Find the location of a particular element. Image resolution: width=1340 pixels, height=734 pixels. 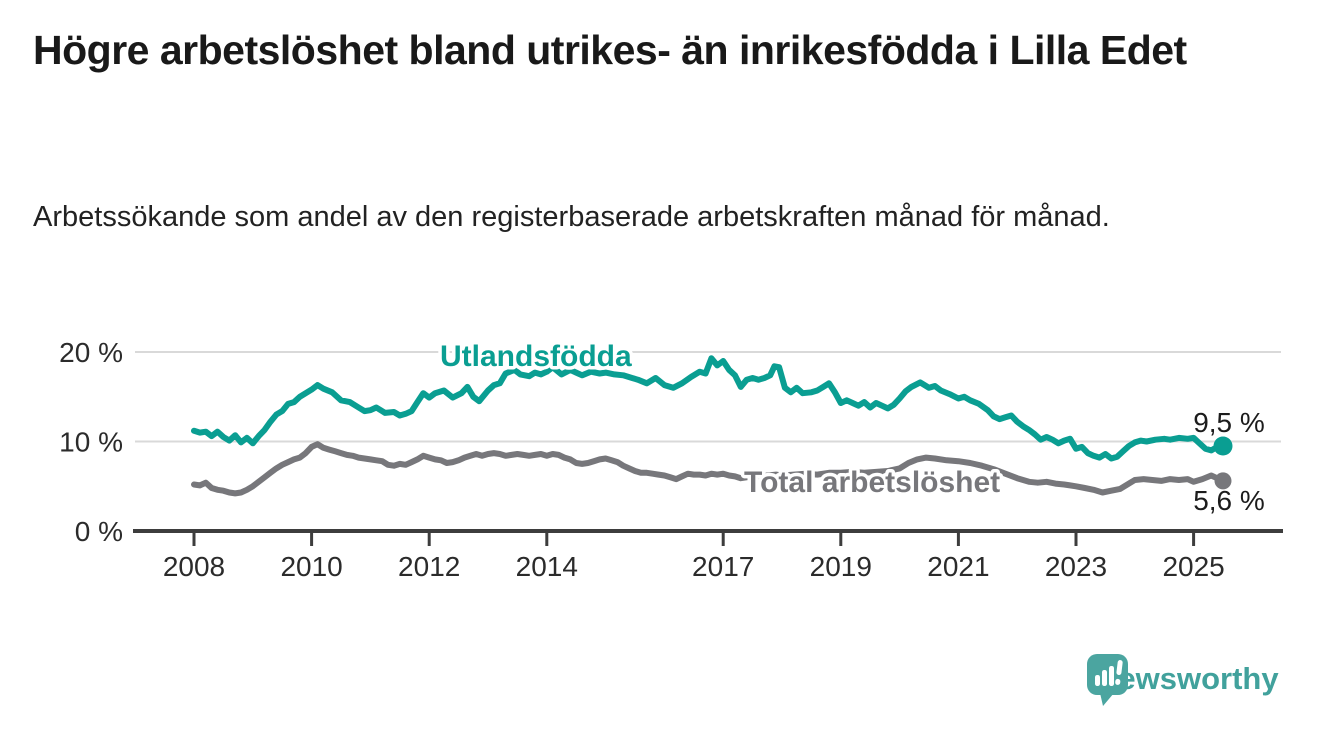

newsworthy-logo-icon is located at coordinates (1107, 680).